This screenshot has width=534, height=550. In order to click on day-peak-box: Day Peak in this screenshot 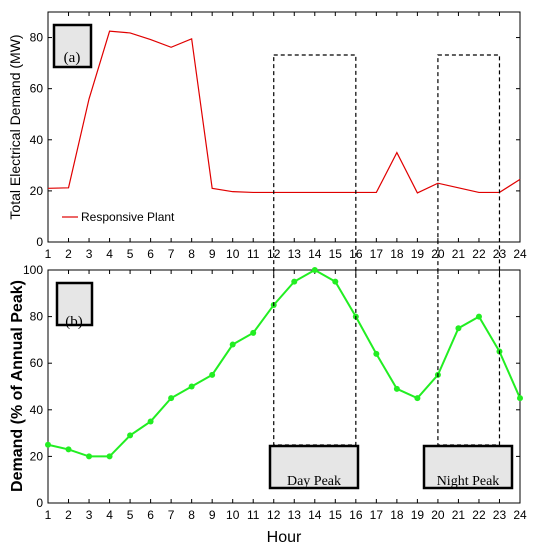, I will do `click(314, 467)`.